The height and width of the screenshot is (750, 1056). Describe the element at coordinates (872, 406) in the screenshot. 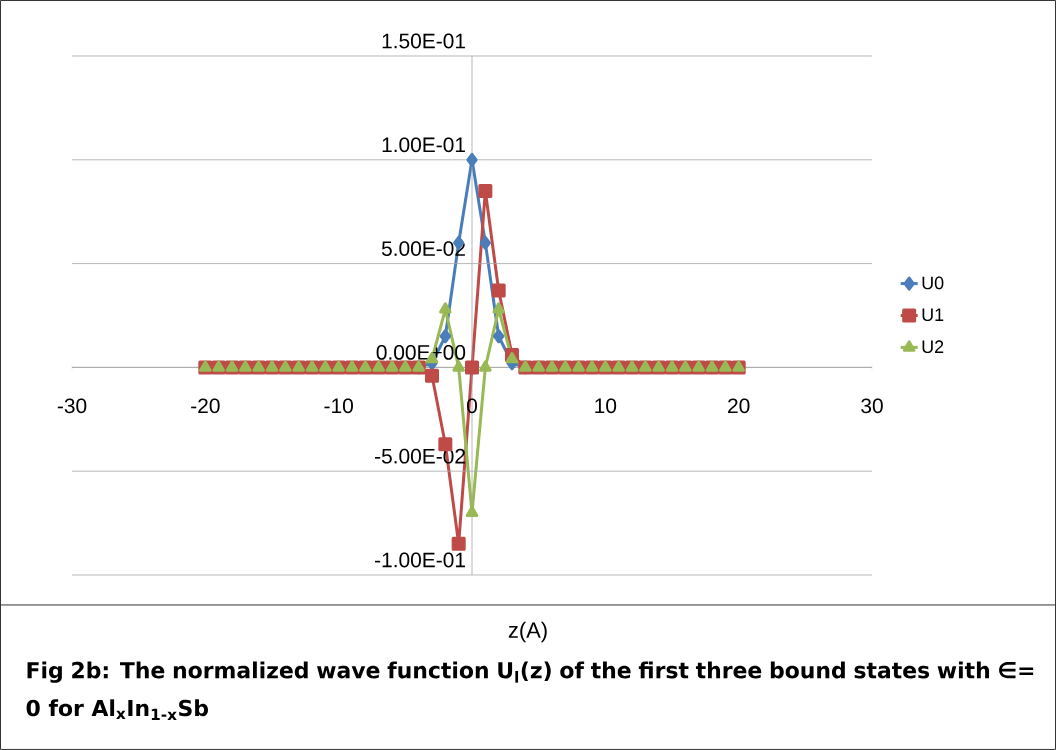

I see `x-tick-label: 30` at that location.